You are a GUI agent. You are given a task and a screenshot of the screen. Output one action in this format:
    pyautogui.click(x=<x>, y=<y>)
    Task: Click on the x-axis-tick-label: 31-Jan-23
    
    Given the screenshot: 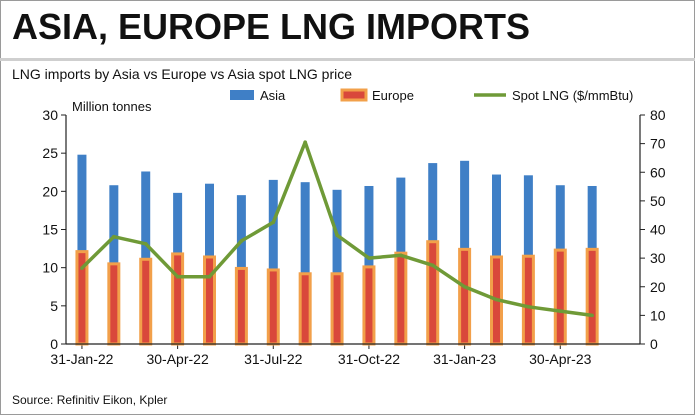 What is the action you would take?
    pyautogui.click(x=464, y=359)
    